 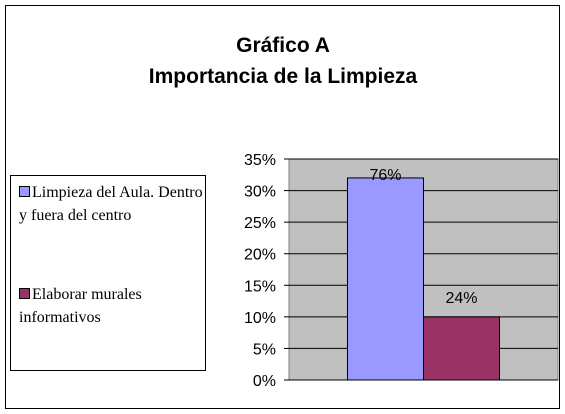 What do you see at coordinates (264, 381) in the screenshot?
I see `y-tick-label: 0%` at bounding box center [264, 381].